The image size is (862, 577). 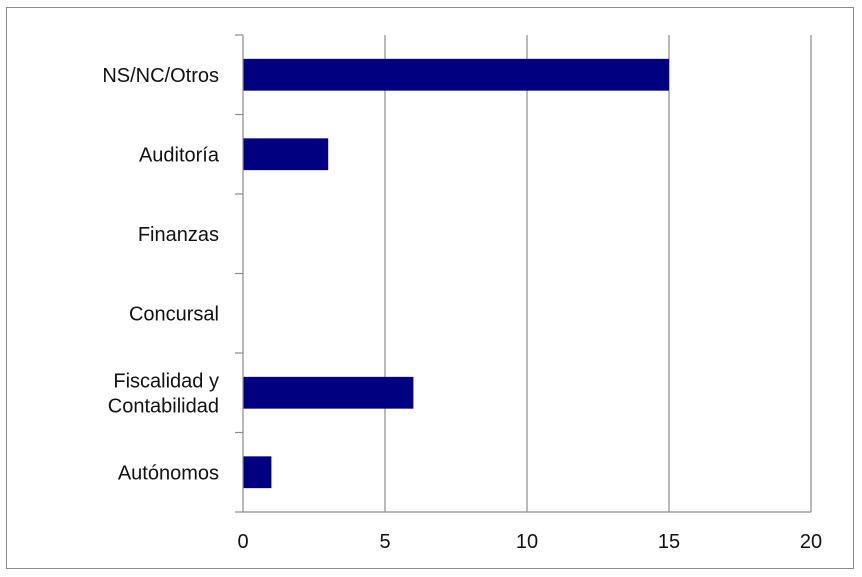 What do you see at coordinates (811, 542) in the screenshot?
I see `x-tick-label-20: 20` at bounding box center [811, 542].